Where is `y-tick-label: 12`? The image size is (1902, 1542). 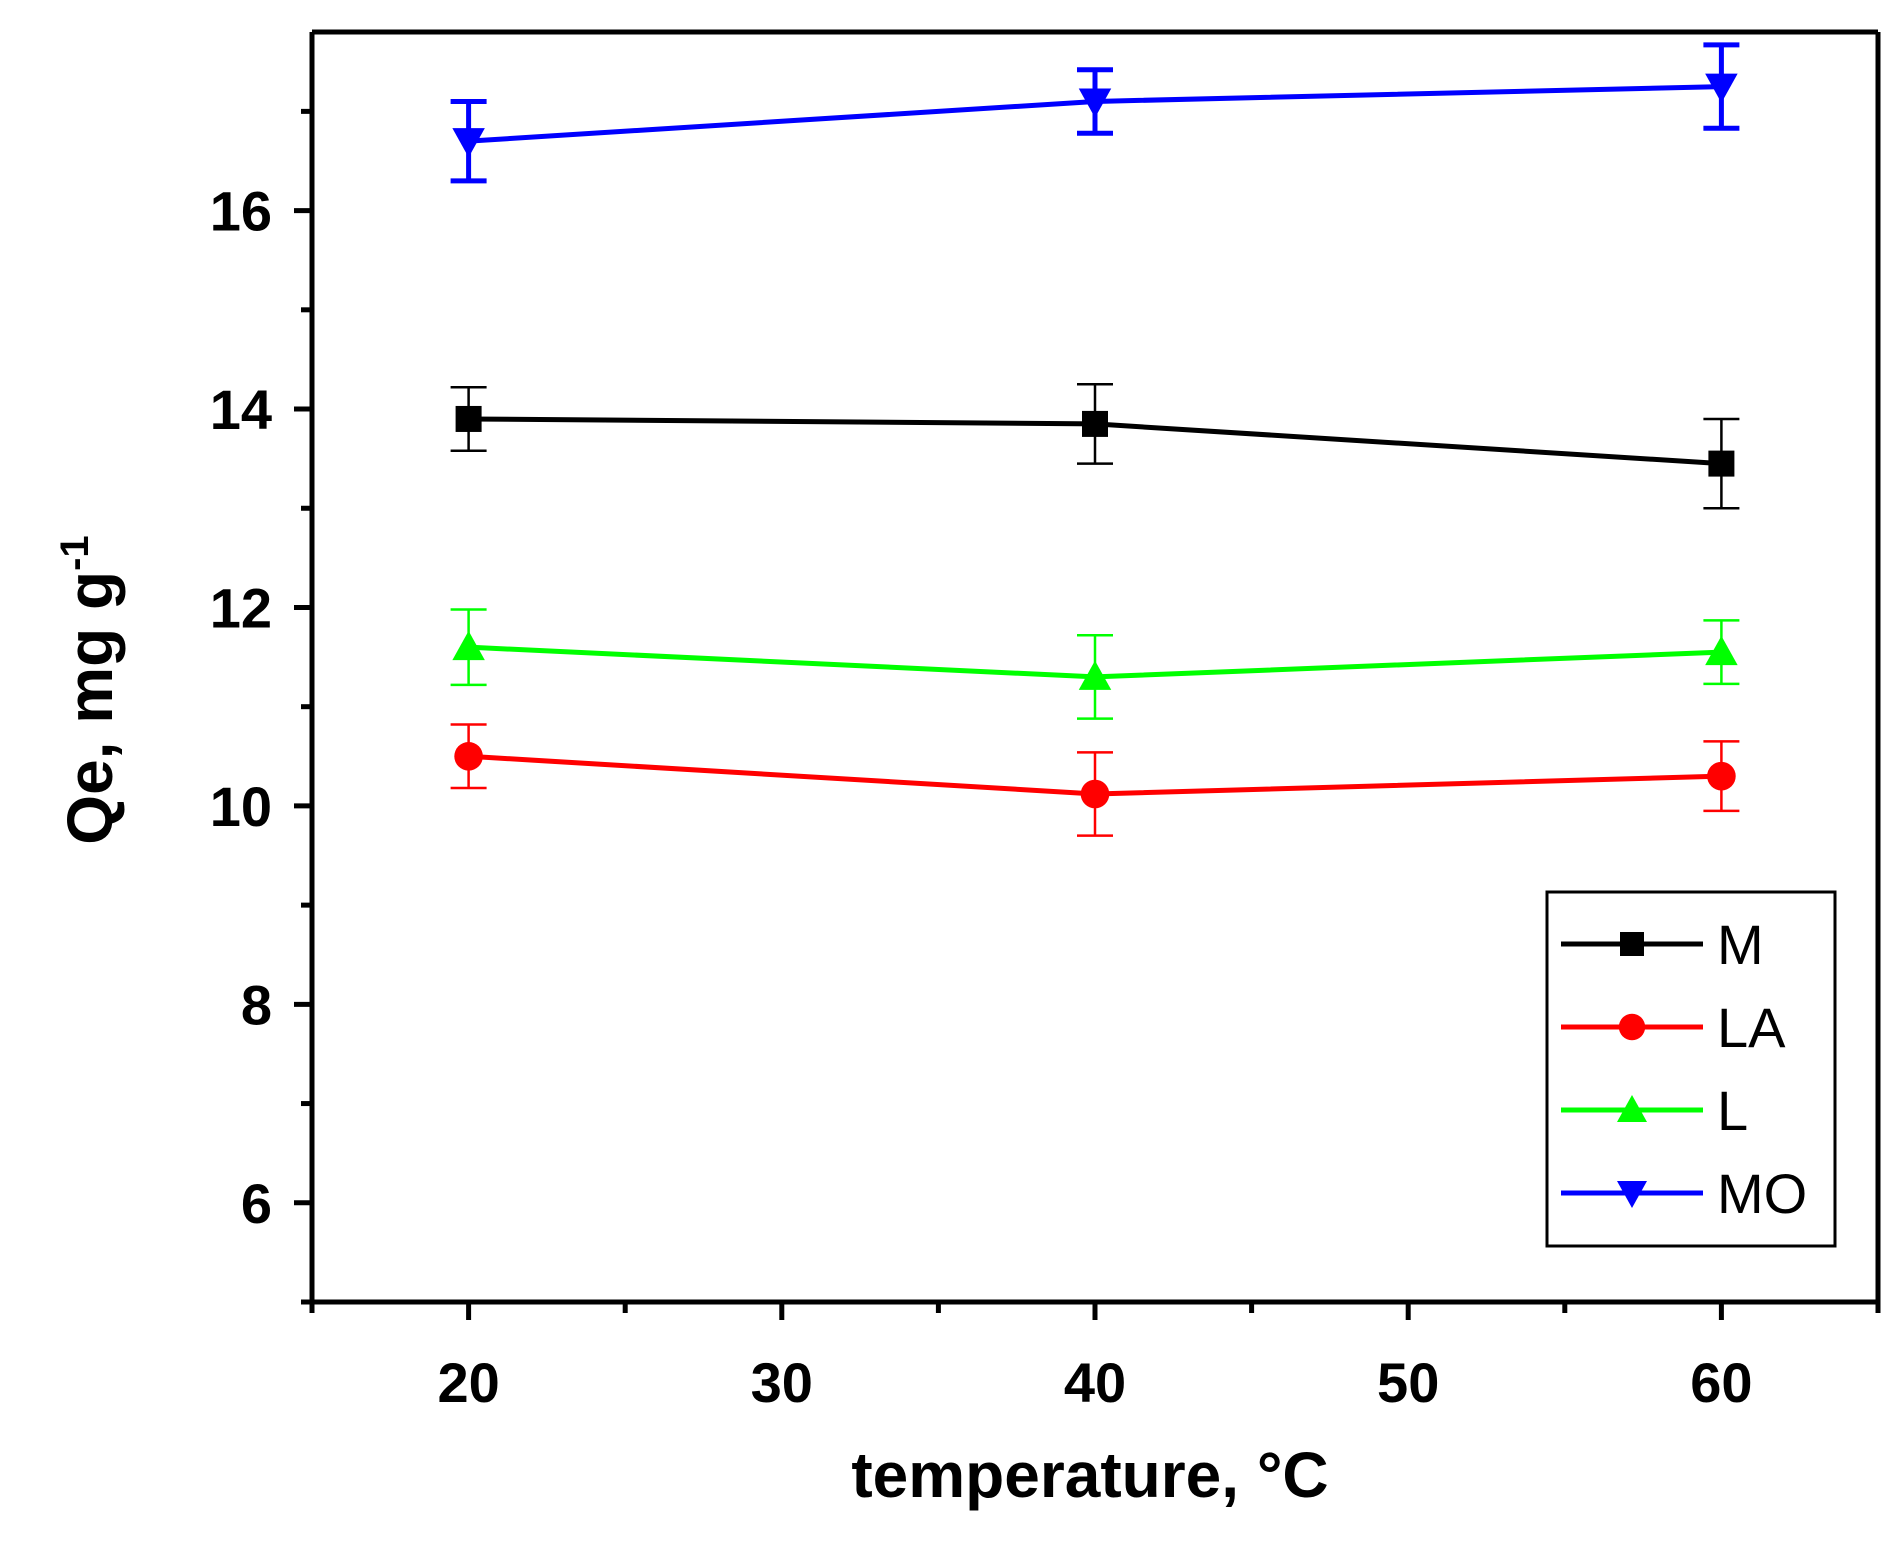
y-tick-label: 12 is located at coordinates (241, 607).